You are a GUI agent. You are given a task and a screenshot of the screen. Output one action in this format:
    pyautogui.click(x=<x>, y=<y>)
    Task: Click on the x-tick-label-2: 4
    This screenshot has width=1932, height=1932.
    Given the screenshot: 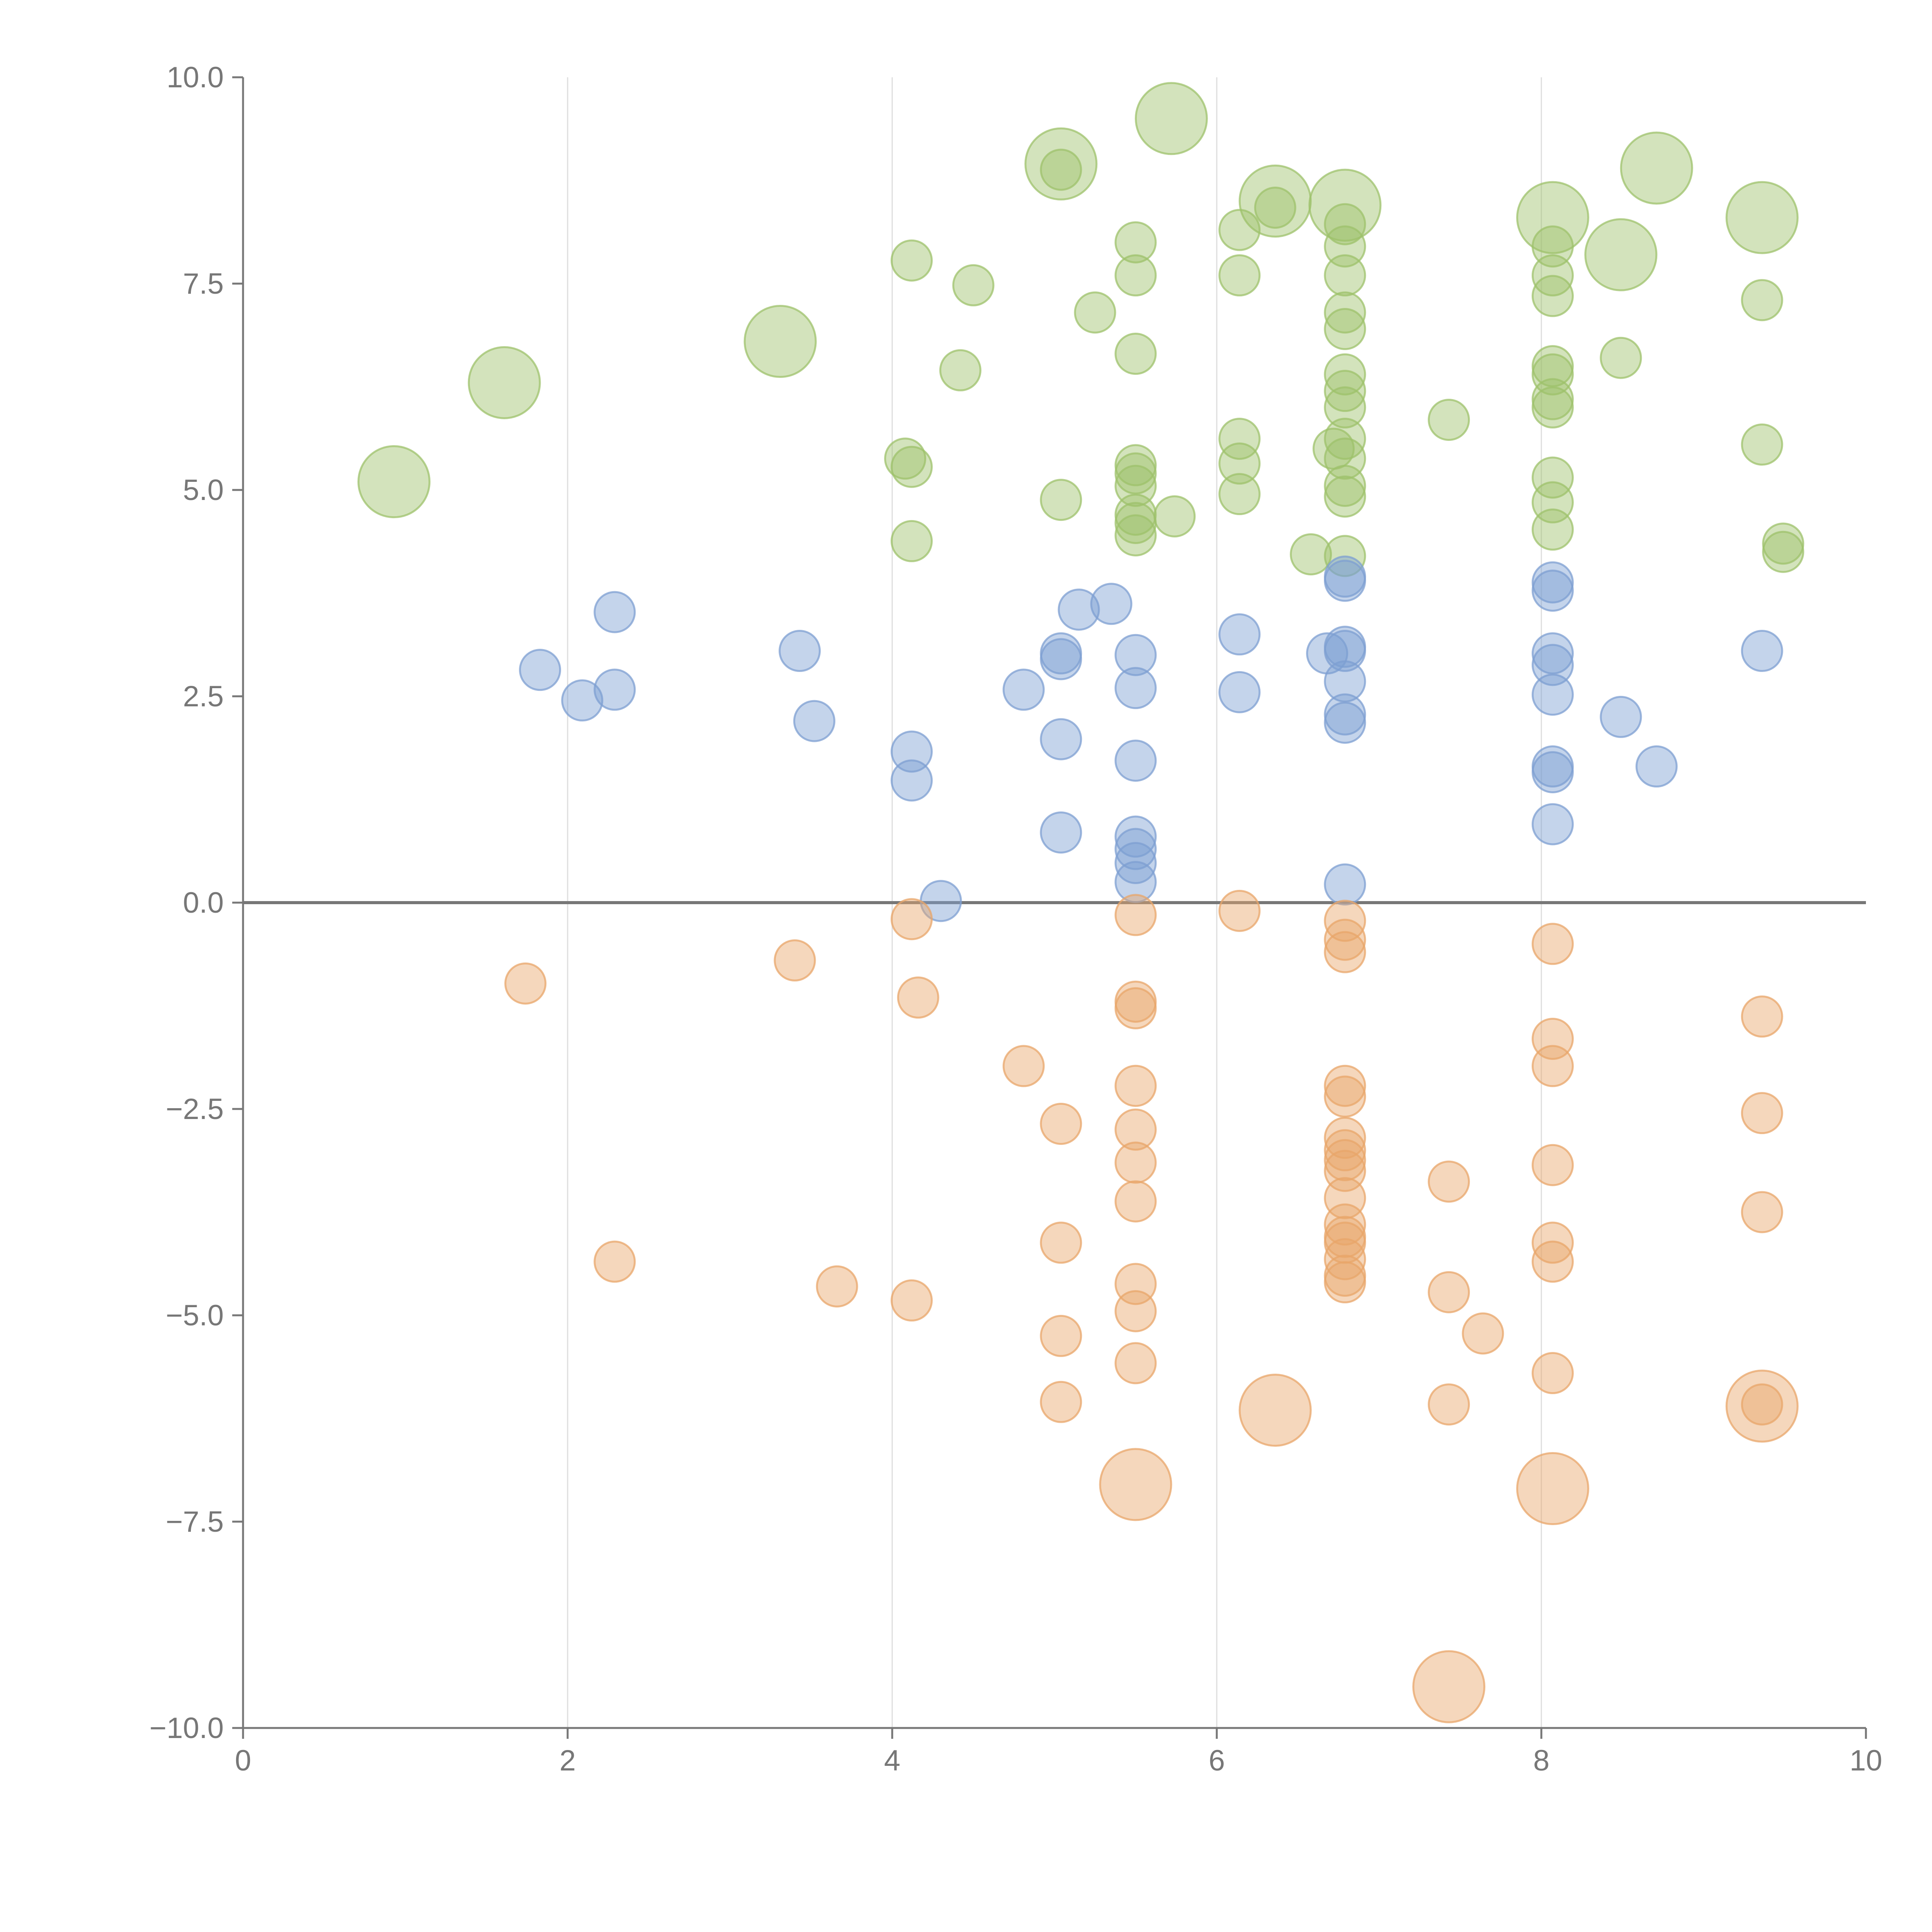 What is the action you would take?
    pyautogui.click(x=892, y=1760)
    